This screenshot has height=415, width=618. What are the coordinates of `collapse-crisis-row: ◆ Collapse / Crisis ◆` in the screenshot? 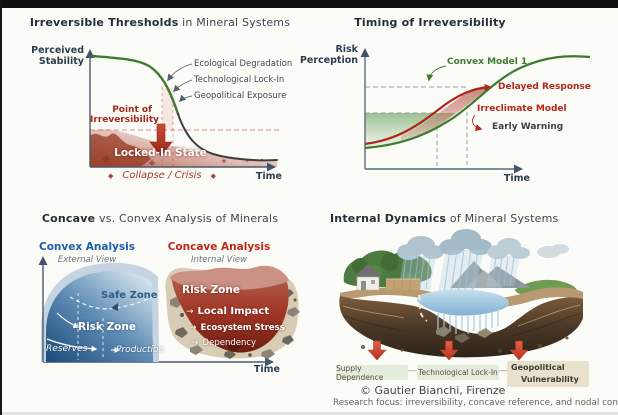 It's located at (162, 175).